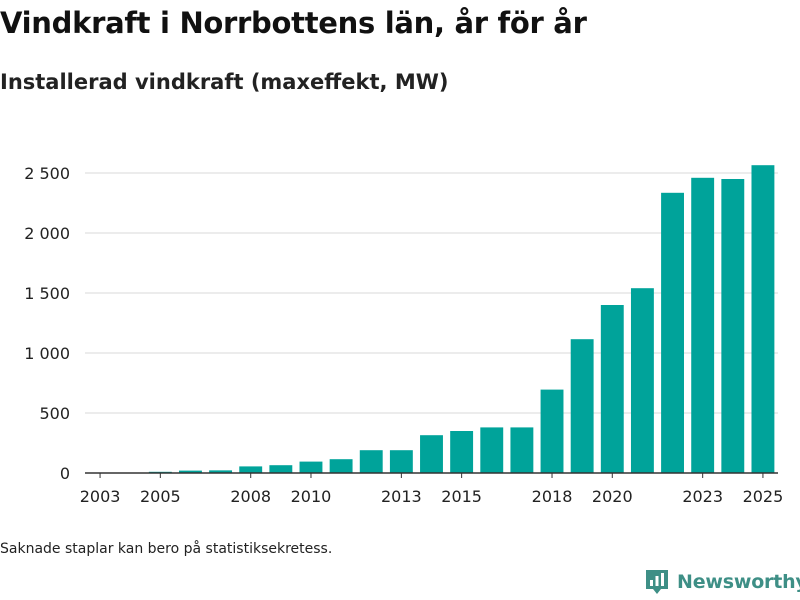  I want to click on bar-2024, so click(733, 326).